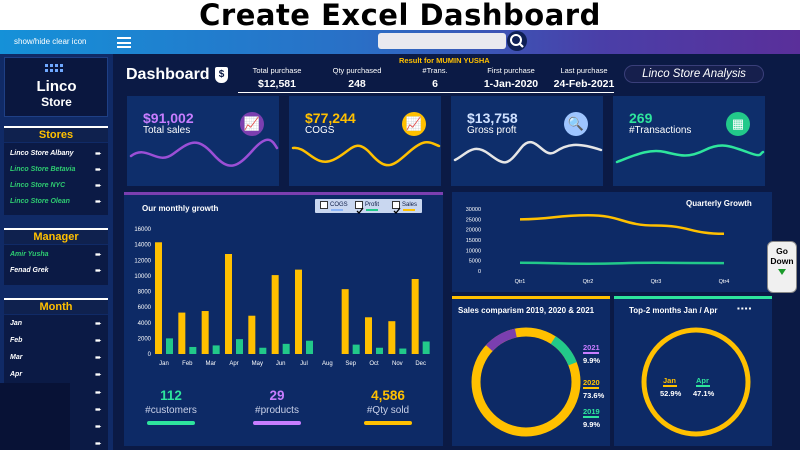 Image resolution: width=800 pixels, height=450 pixels. What do you see at coordinates (584, 84) in the screenshot?
I see `kpi-value: 24-Feb-2021` at bounding box center [584, 84].